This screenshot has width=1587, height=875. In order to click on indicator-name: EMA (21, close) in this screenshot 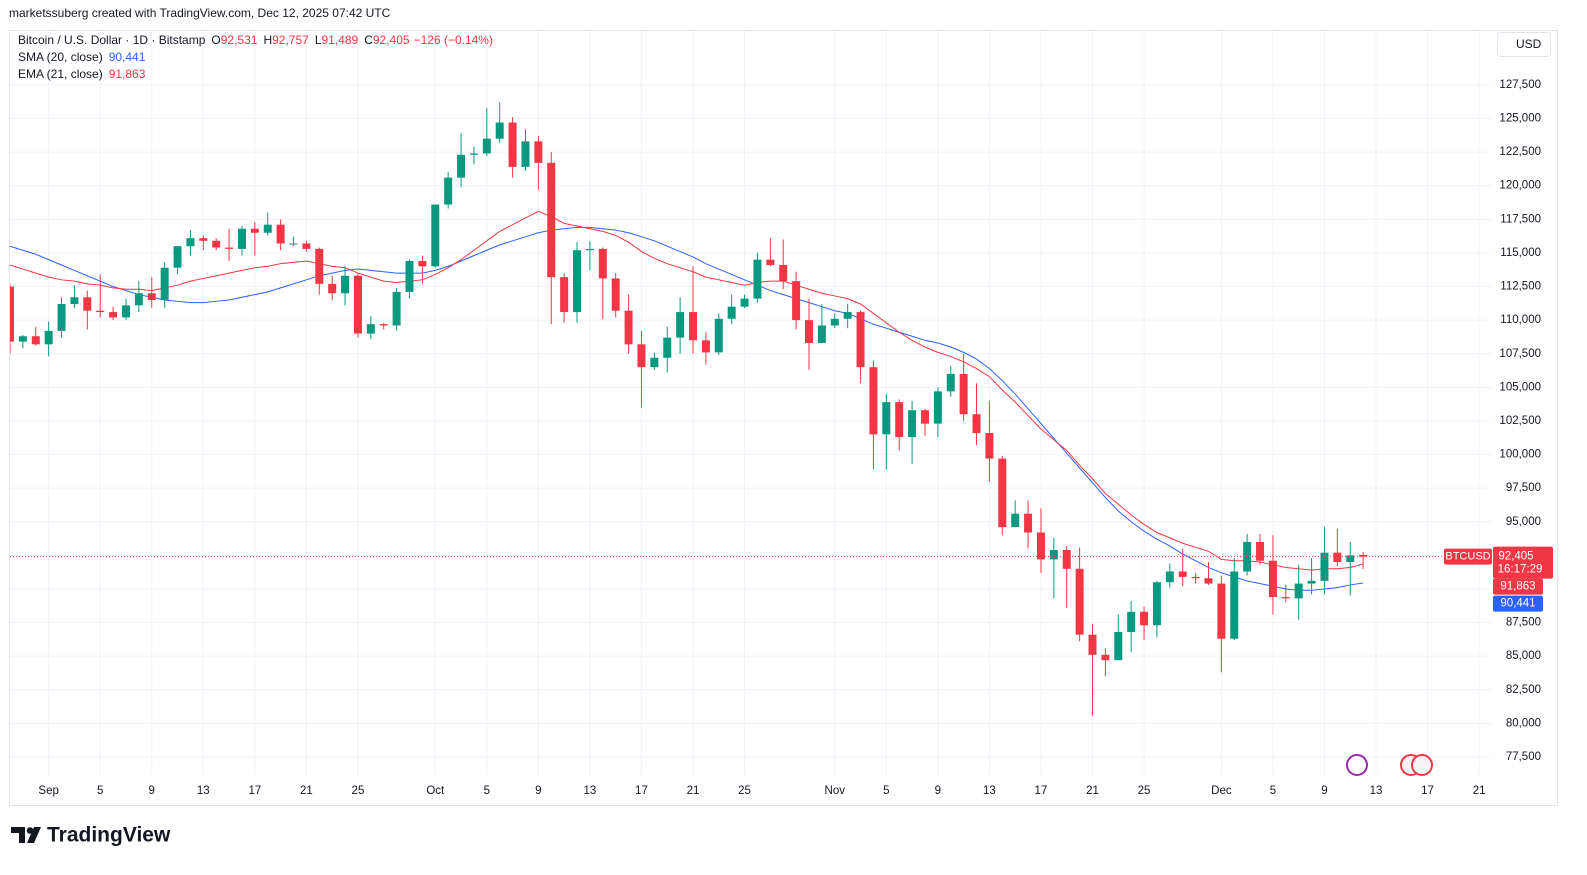, I will do `click(60, 74)`.